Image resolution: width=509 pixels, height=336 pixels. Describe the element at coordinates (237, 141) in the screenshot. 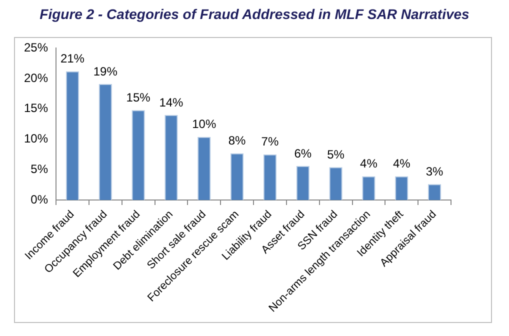

I see `data-label: 8%` at that location.